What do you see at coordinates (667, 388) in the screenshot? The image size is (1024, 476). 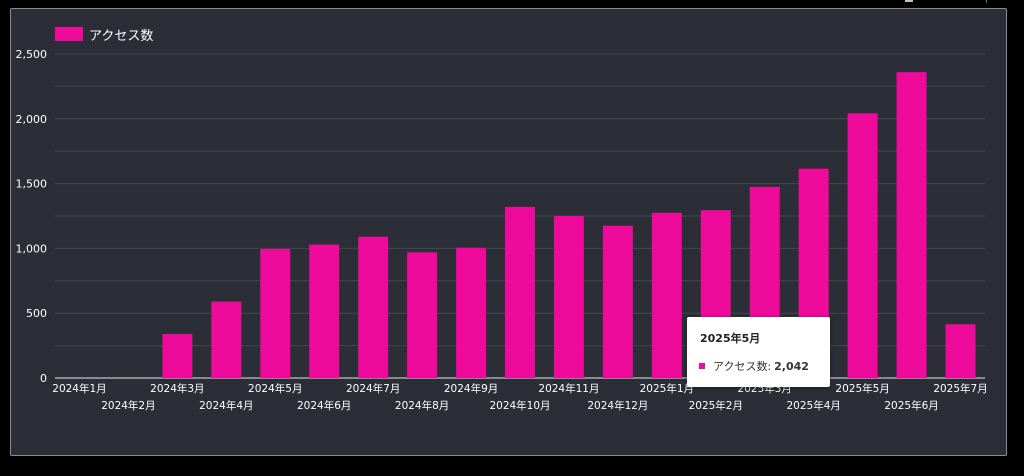 I see `x-tick-label: 2025年1月` at bounding box center [667, 388].